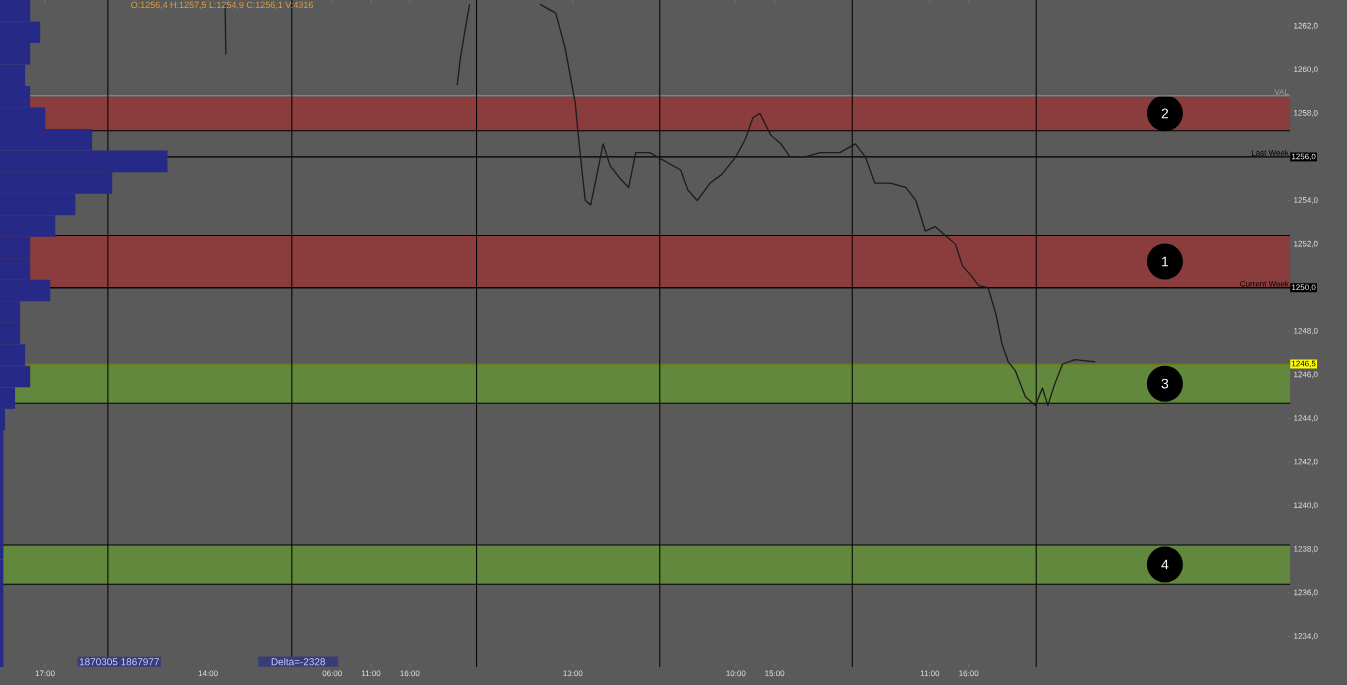  I want to click on annotation: 1870305 1867977, so click(119, 662).